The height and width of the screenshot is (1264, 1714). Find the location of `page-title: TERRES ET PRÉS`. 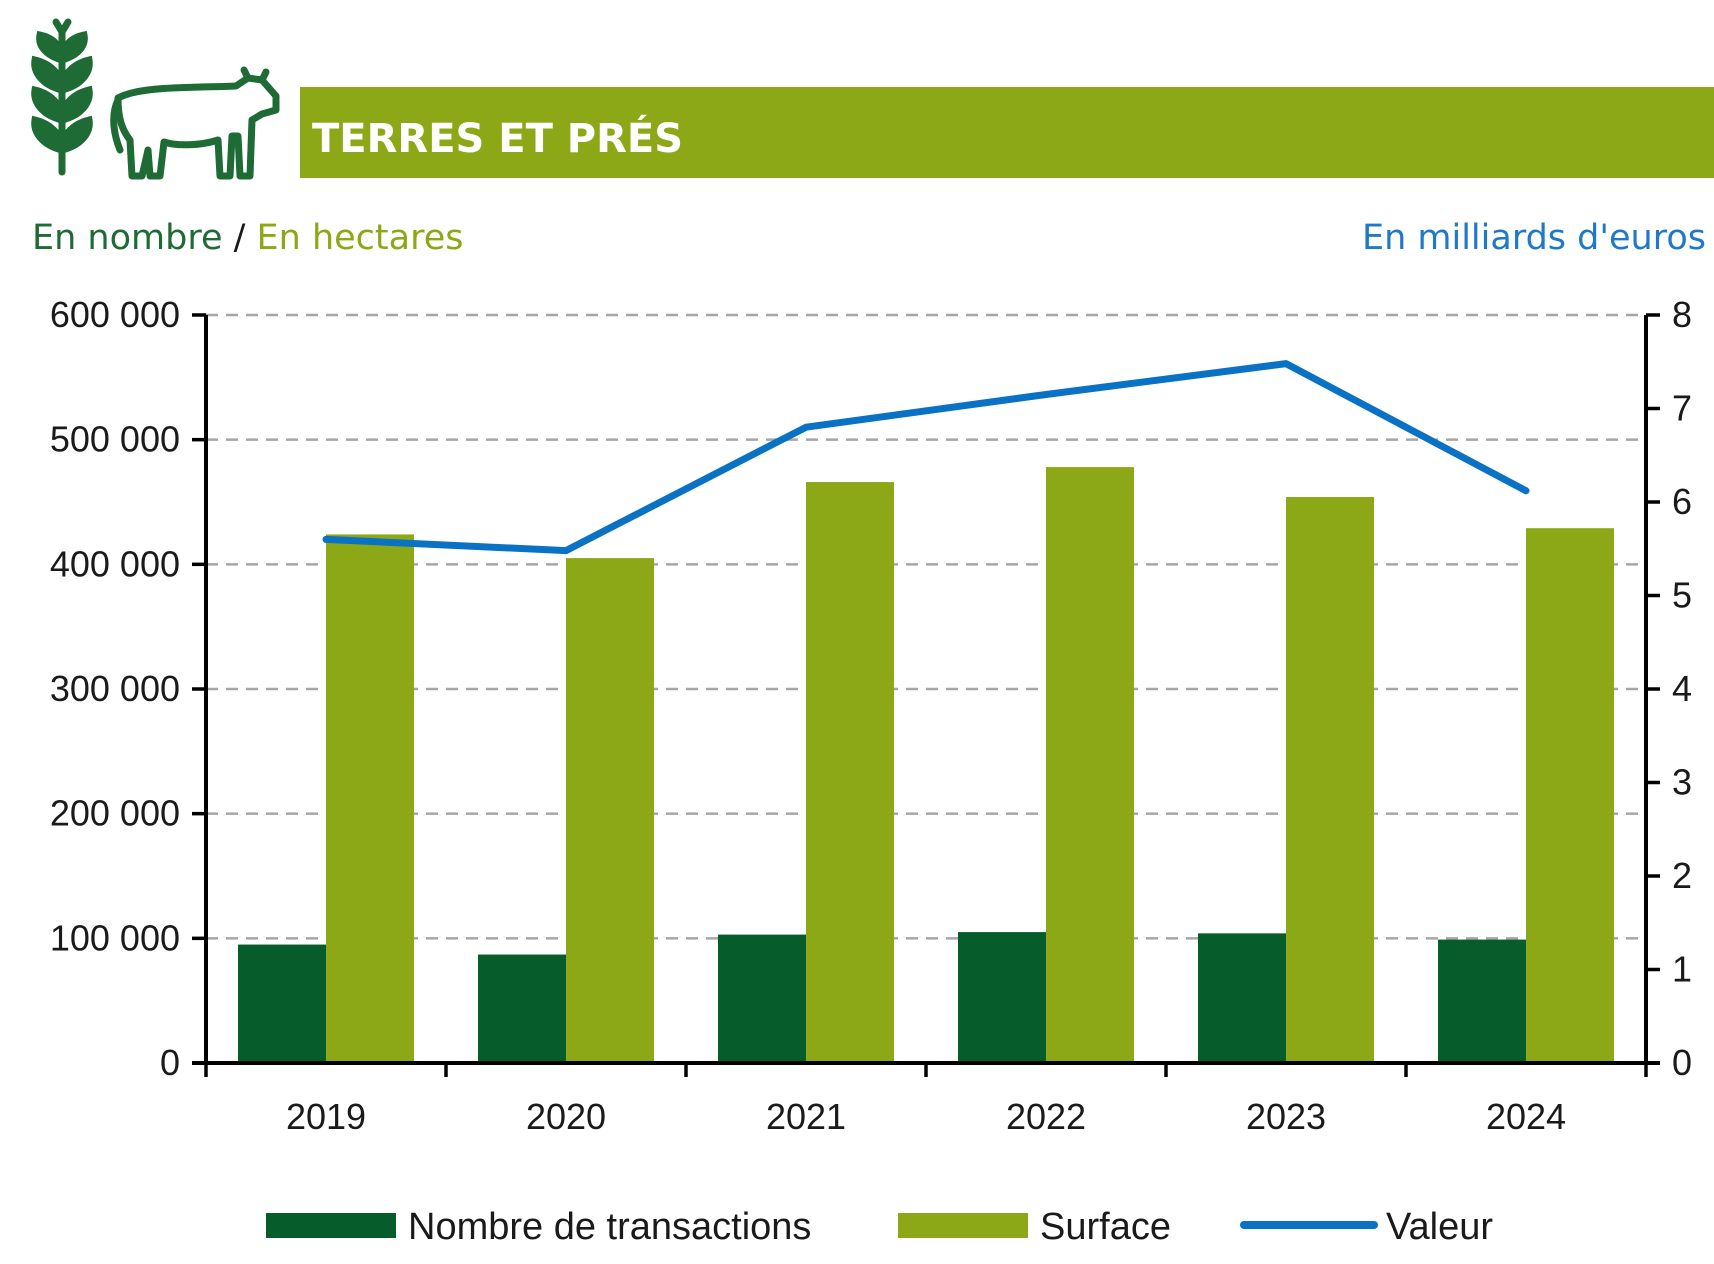

page-title: TERRES ET PRÉS is located at coordinates (497, 138).